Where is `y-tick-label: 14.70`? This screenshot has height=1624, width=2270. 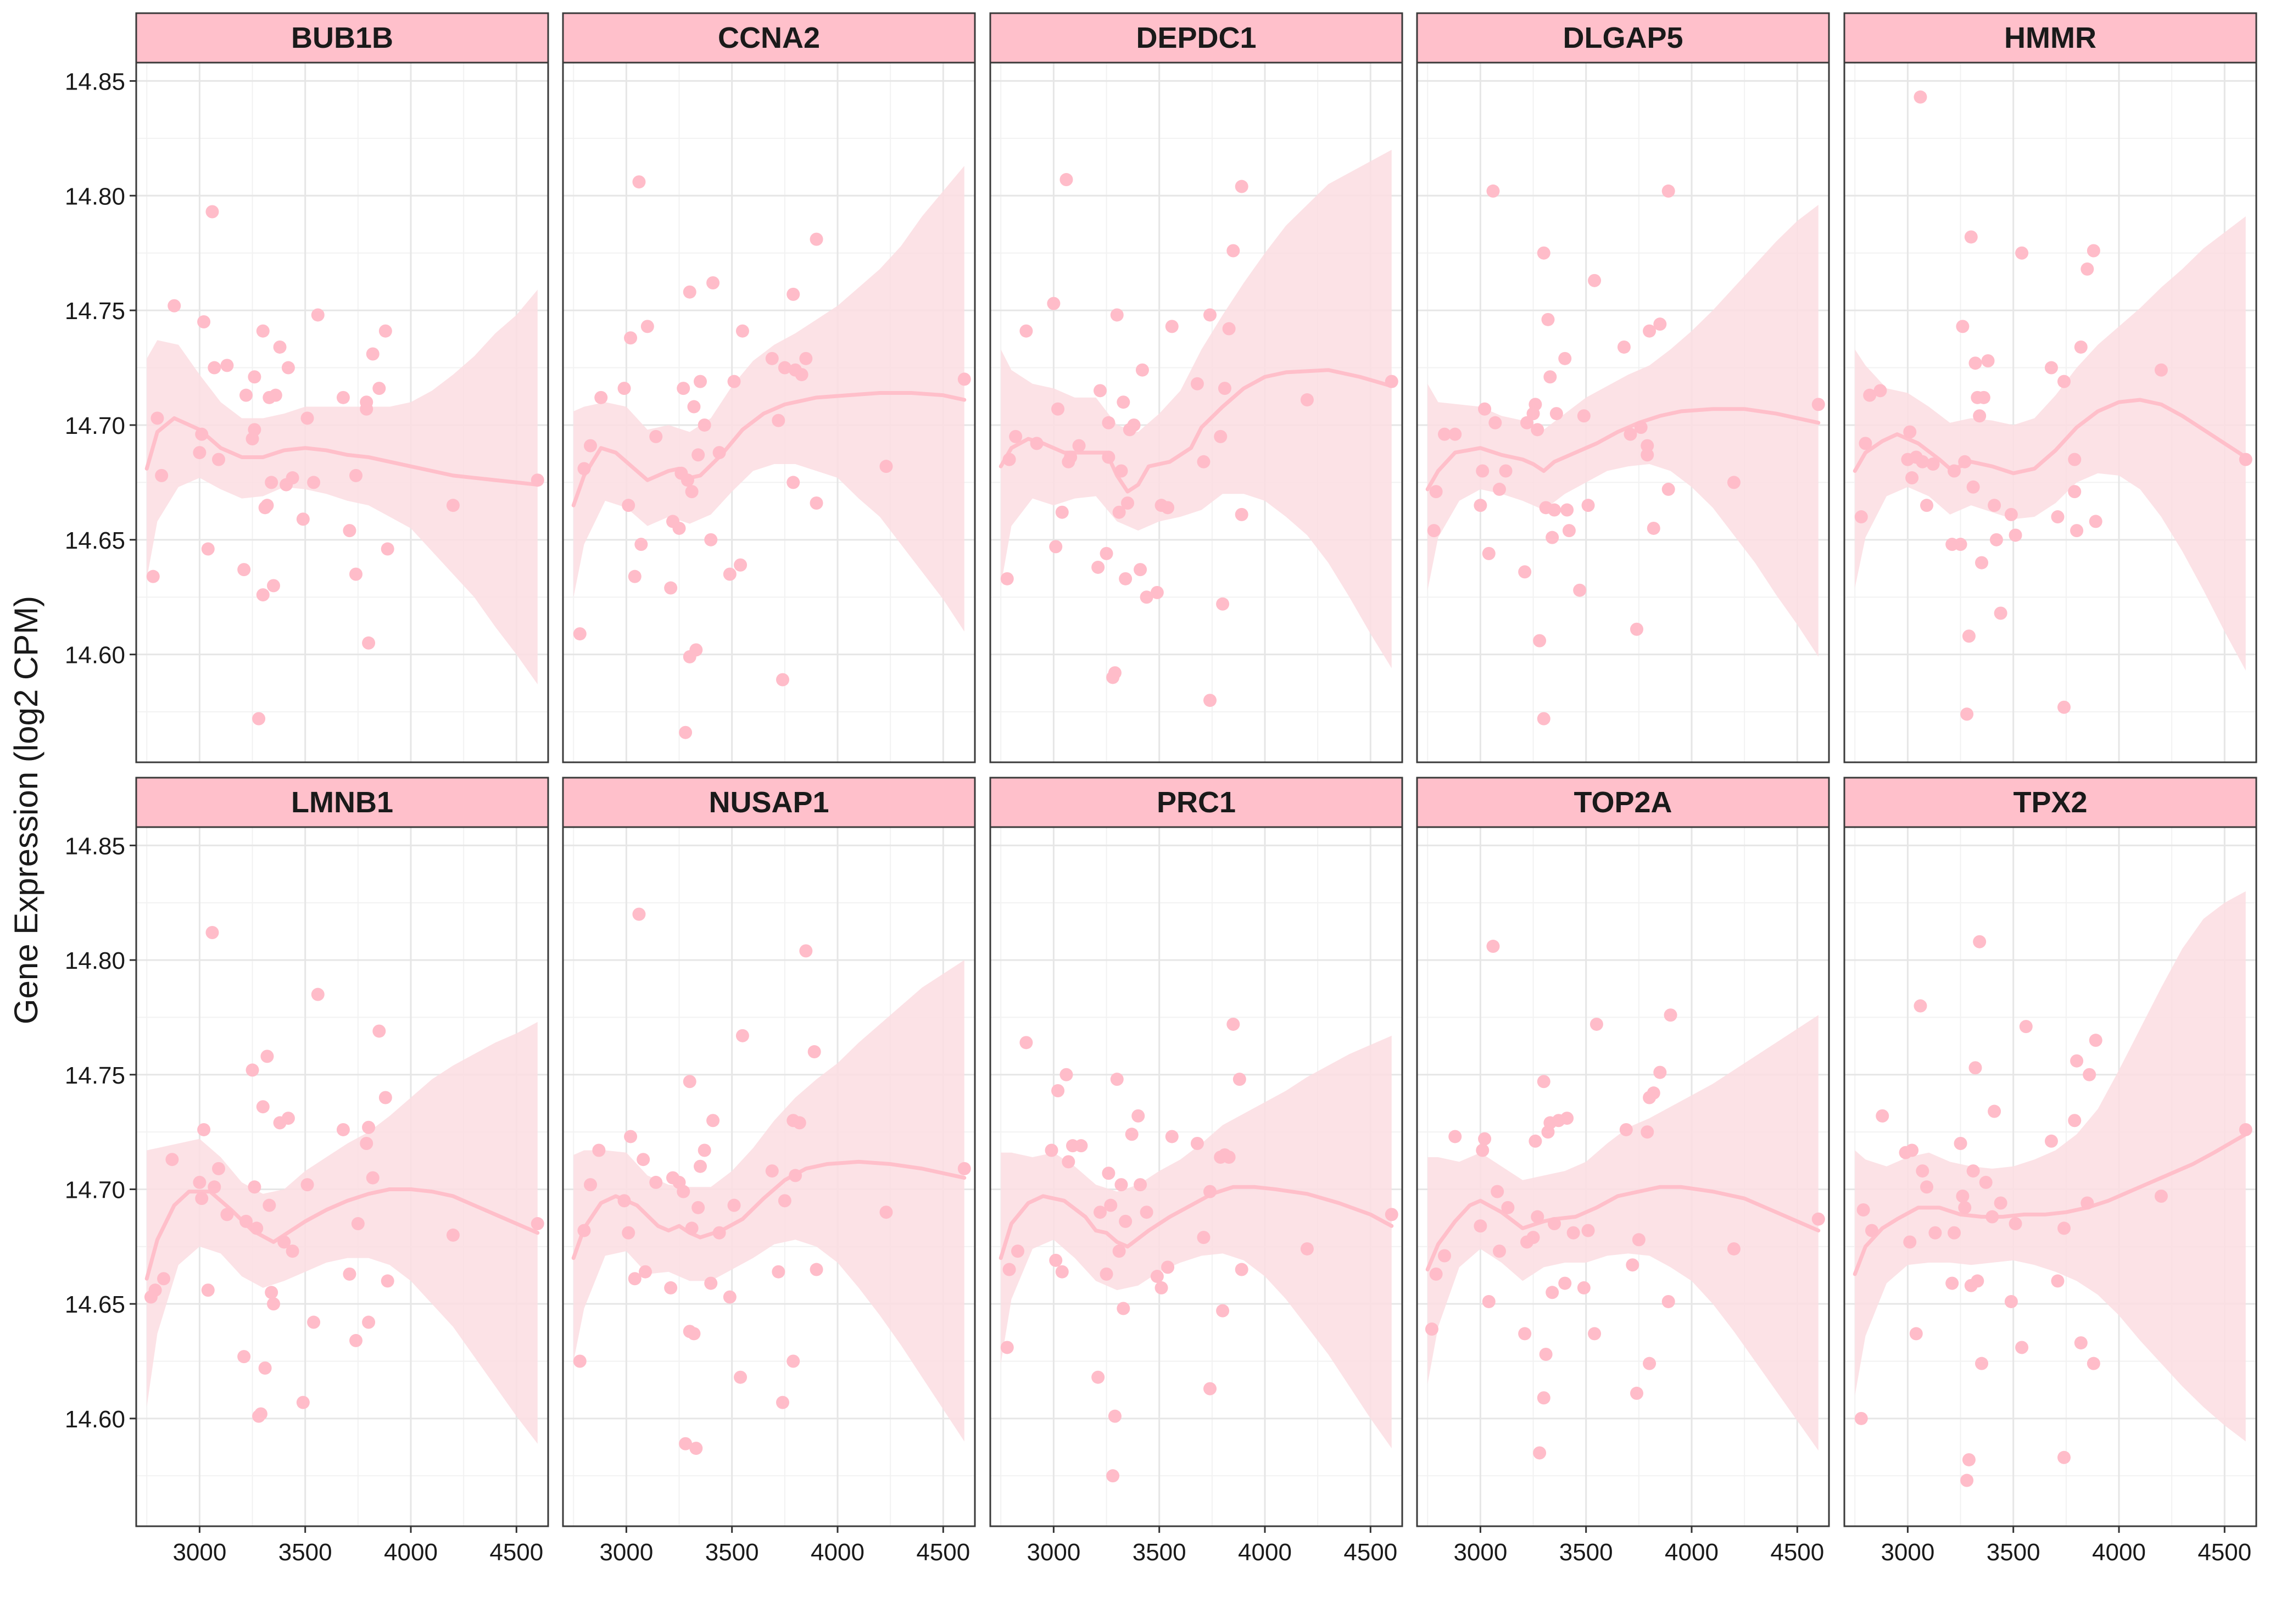
y-tick-label: 14.70 is located at coordinates (95, 1189).